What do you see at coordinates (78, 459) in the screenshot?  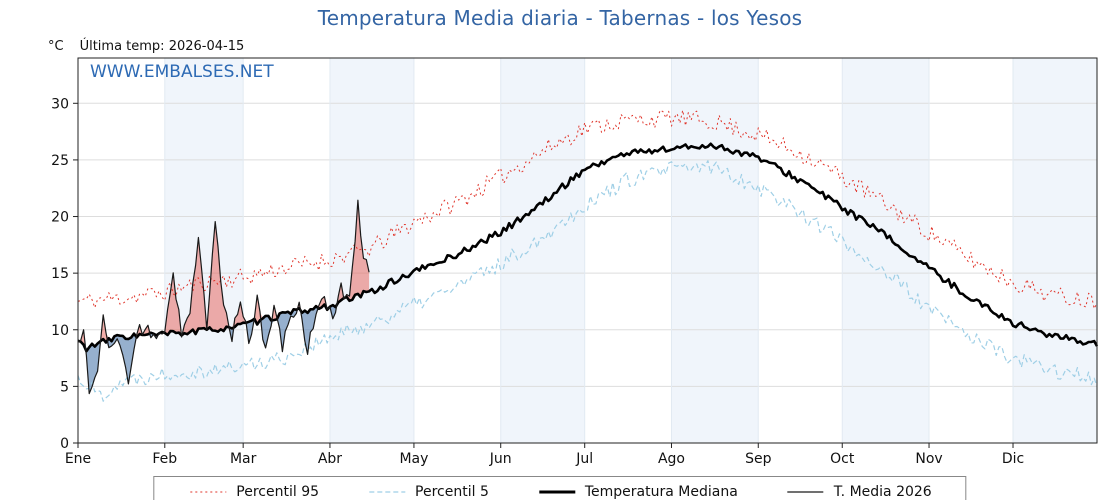 I see `x-tick-label: Ene` at bounding box center [78, 459].